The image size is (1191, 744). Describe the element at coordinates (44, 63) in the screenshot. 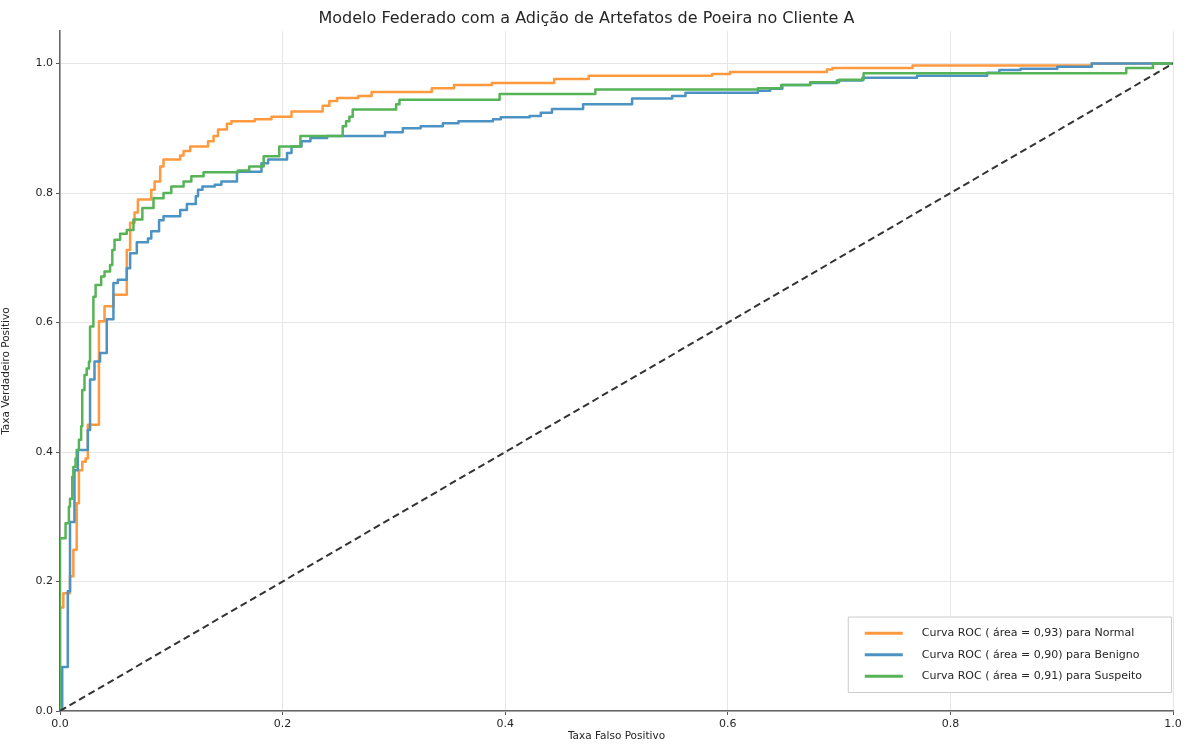

I see `y-tick-label: 1.0` at that location.